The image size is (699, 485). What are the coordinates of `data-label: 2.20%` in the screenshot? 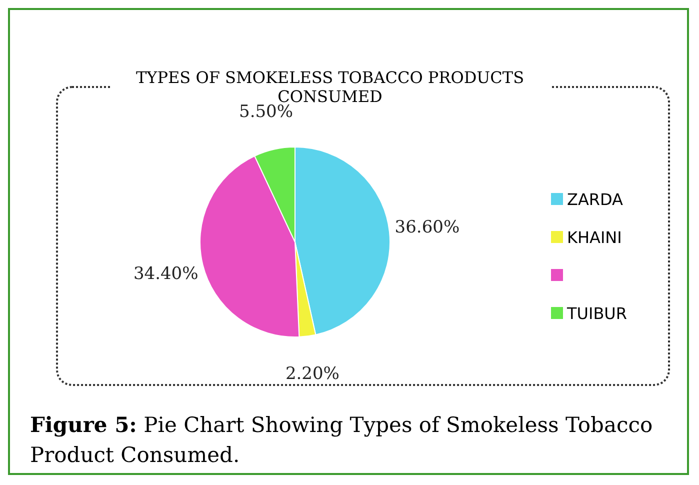 It's located at (312, 374).